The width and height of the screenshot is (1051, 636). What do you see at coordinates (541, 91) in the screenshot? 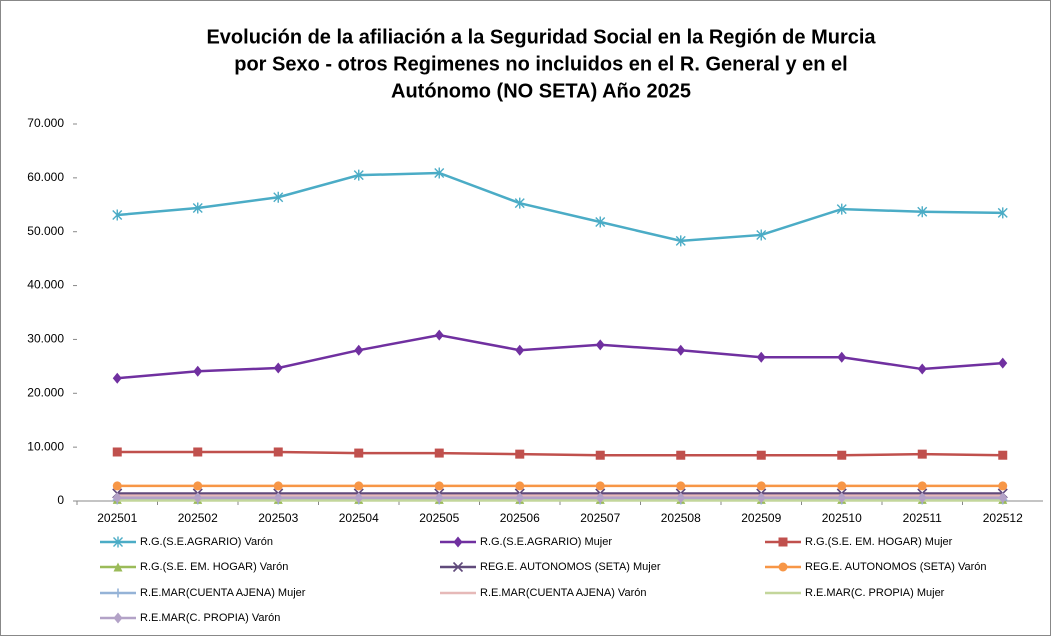
I see `chart-title: Autónomo (NO SETA) Año 2025` at bounding box center [541, 91].